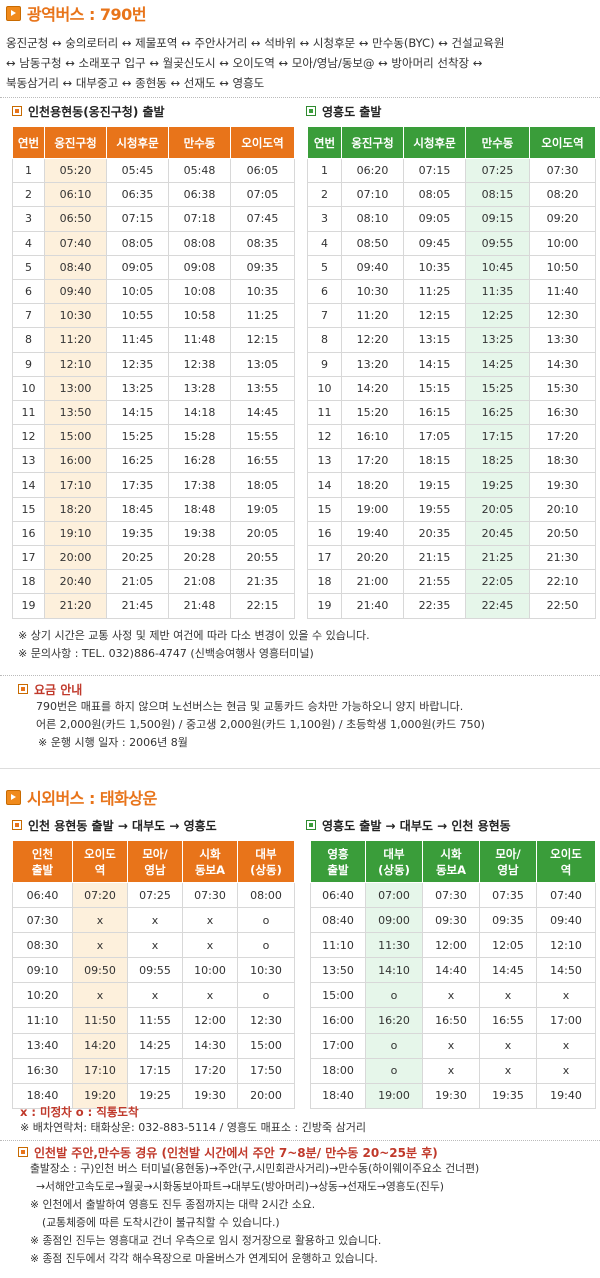  I want to click on table-cell: 06:40, so click(338, 895).